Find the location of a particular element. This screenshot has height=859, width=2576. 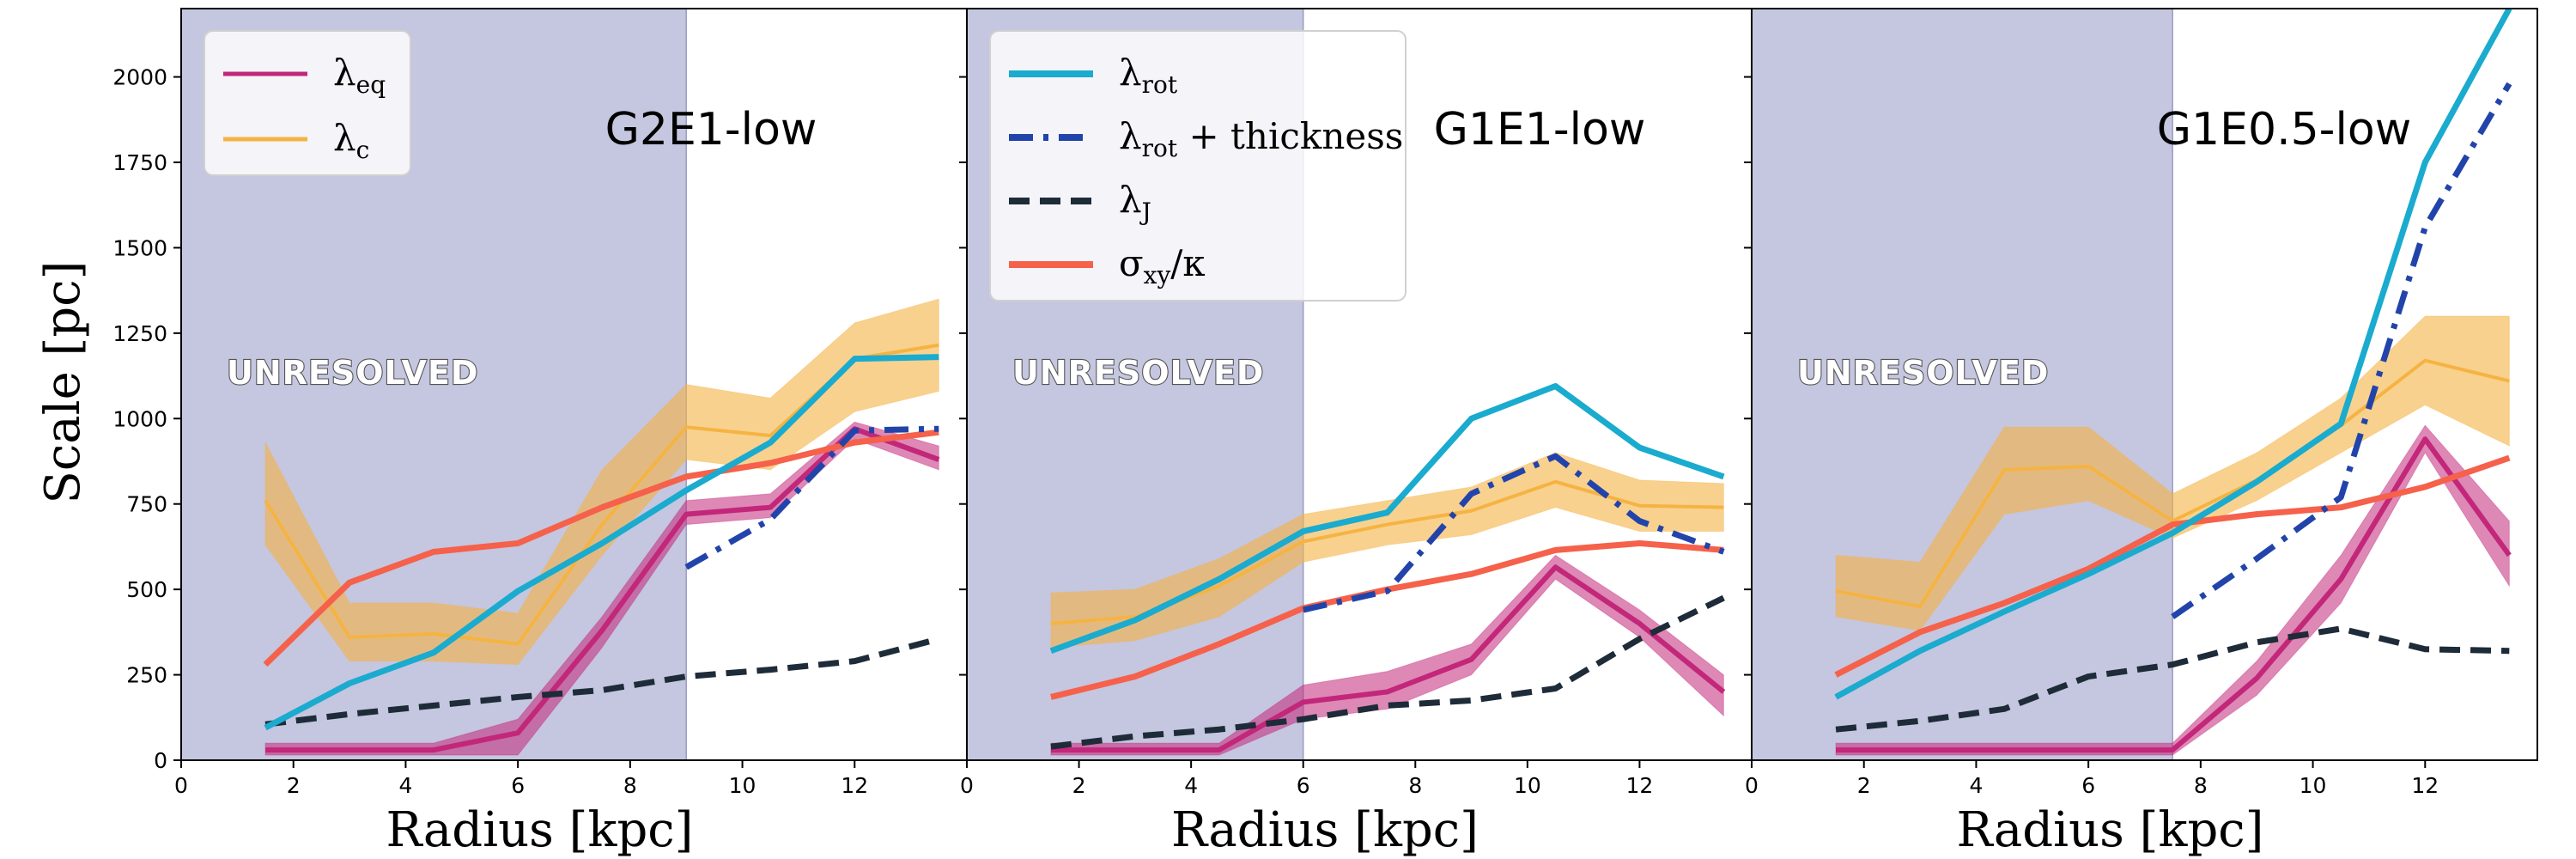

y-tick-label: 1000 is located at coordinates (139, 418).